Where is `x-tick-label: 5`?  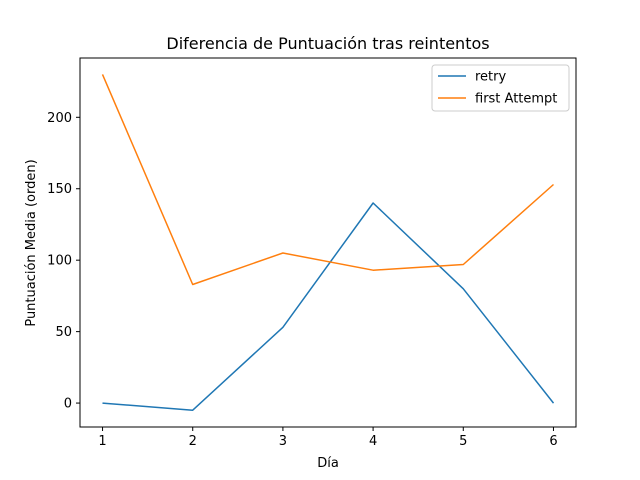
x-tick-label: 5 is located at coordinates (463, 441).